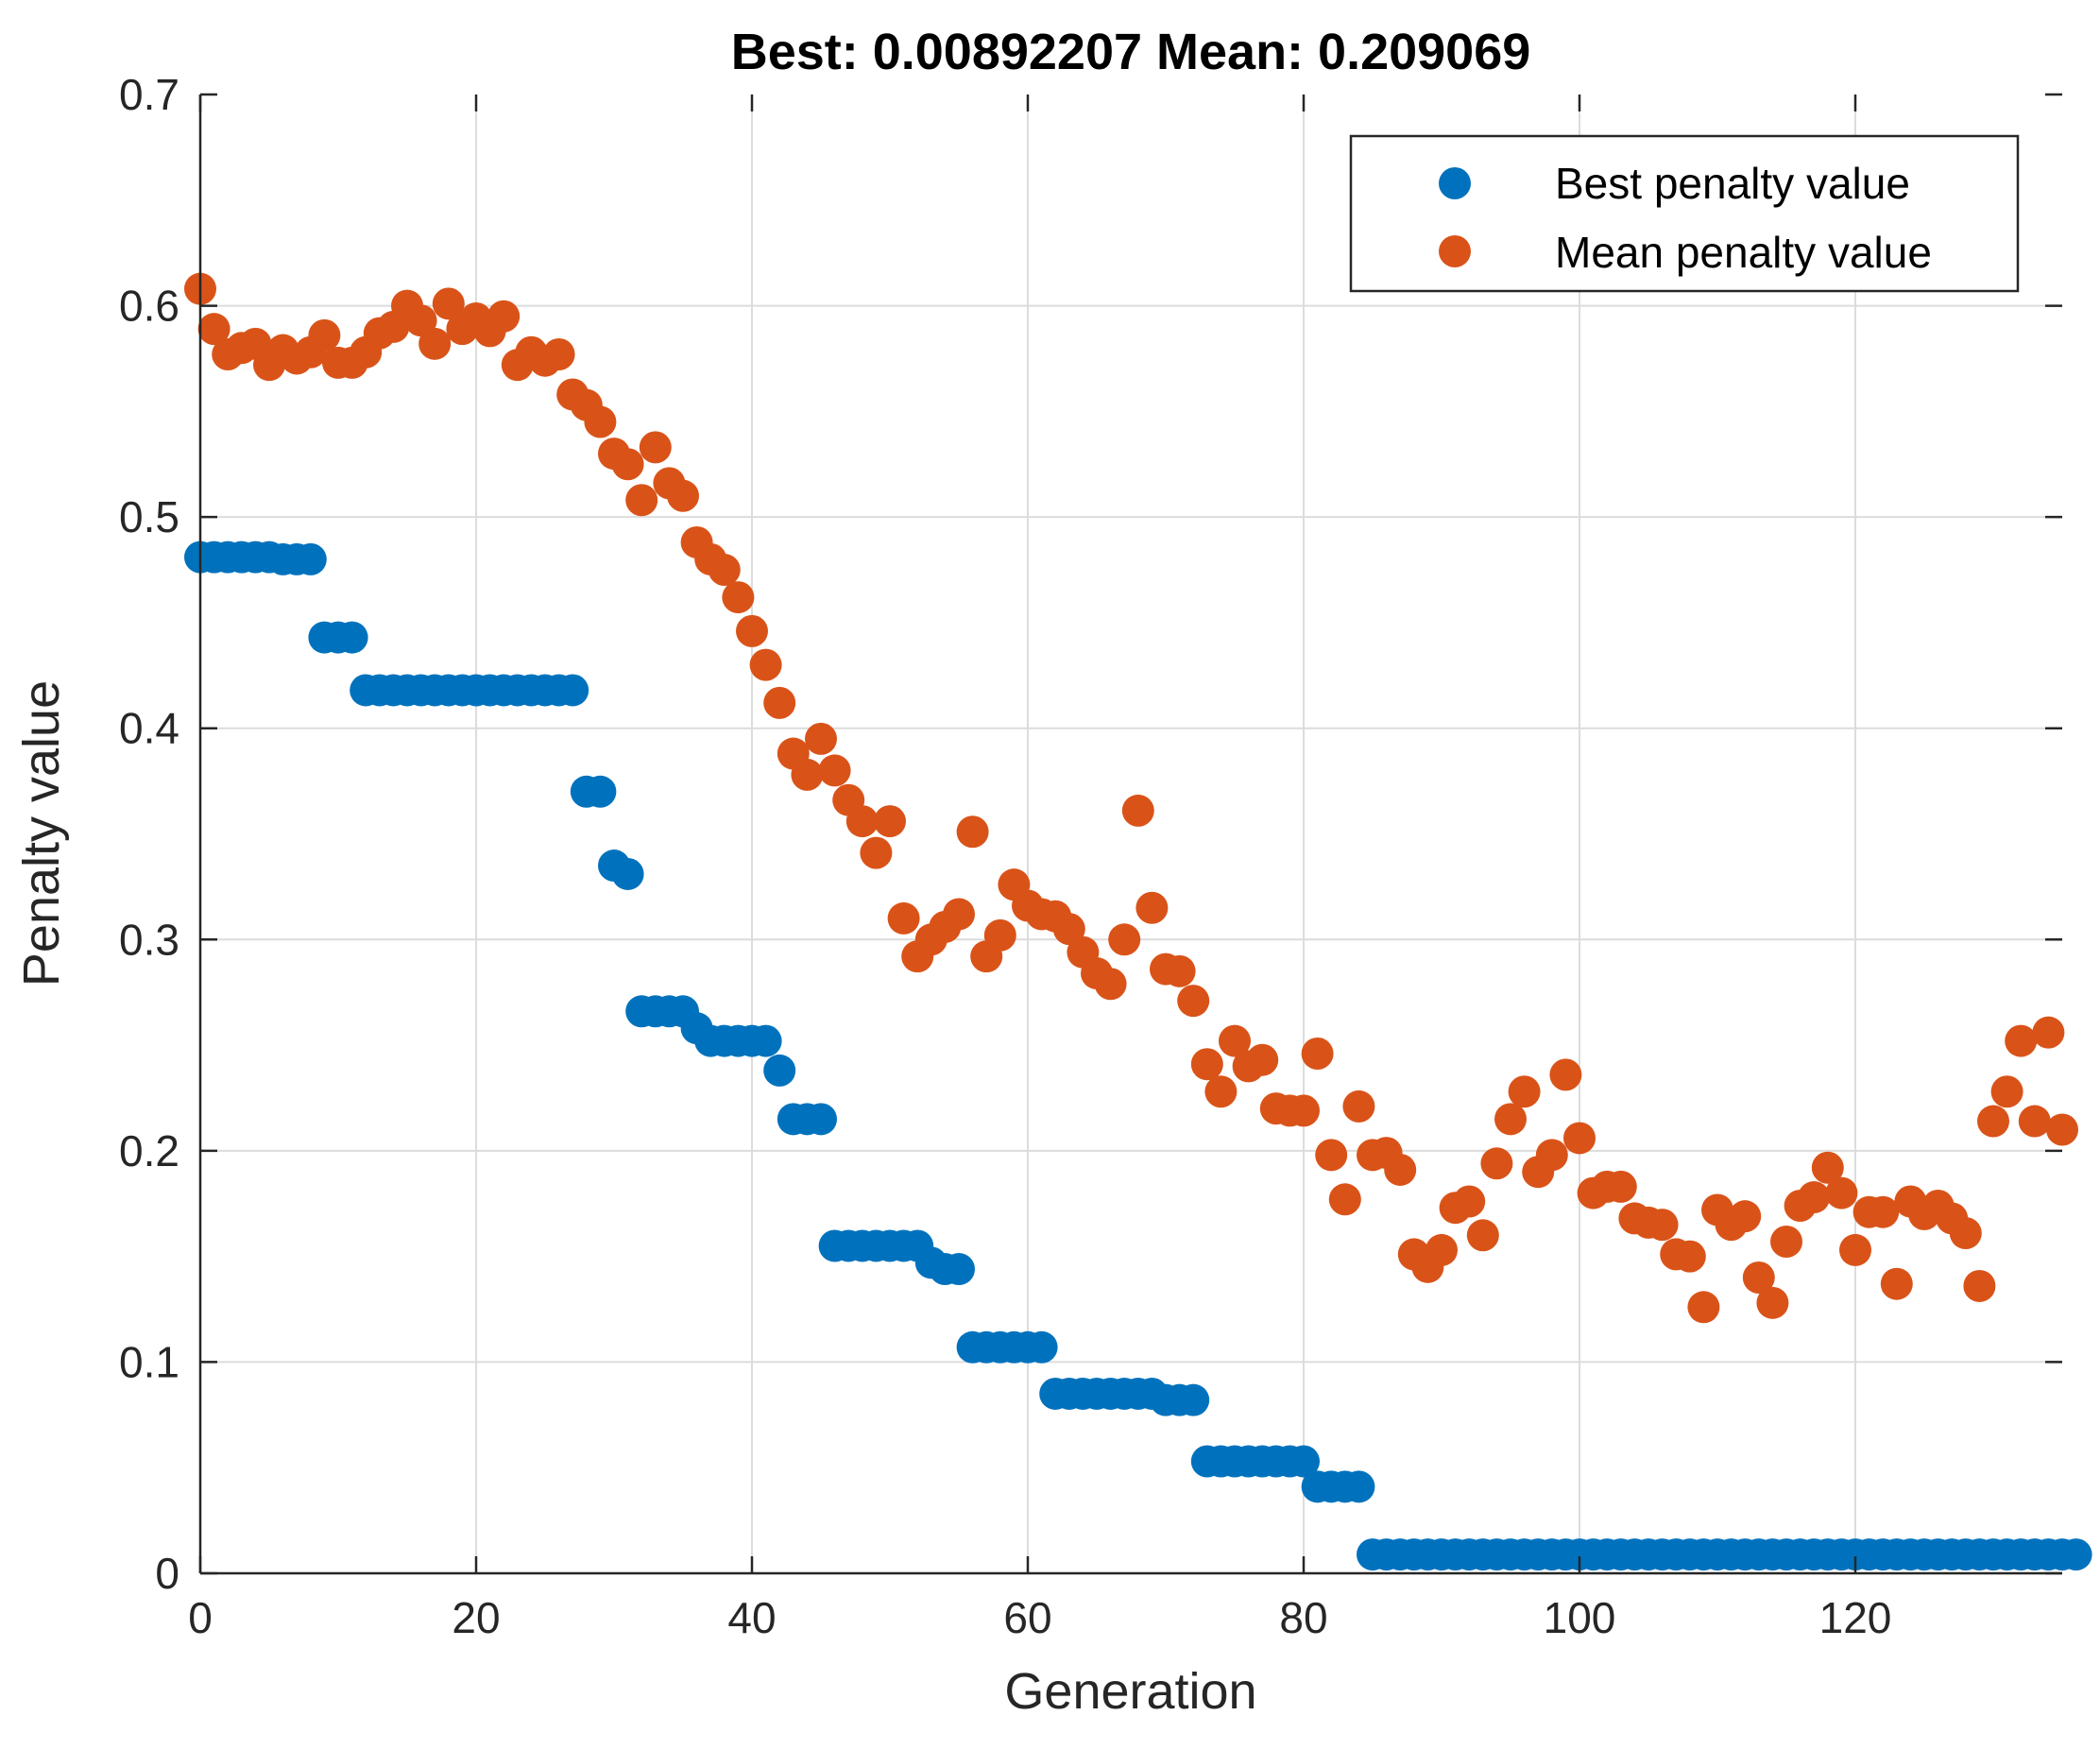  Describe the element at coordinates (1580, 1617) in the screenshot. I see `x-tick-label: 100` at that location.